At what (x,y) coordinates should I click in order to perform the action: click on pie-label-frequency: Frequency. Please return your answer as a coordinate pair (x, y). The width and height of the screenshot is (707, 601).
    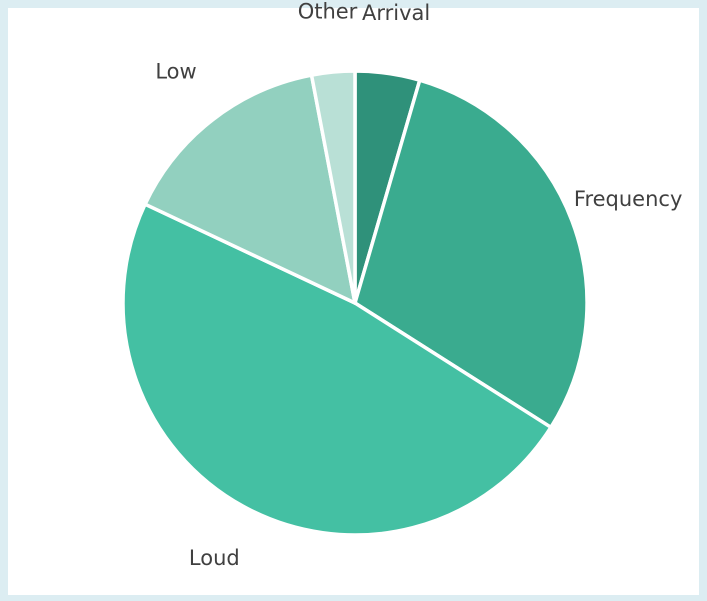
    Looking at the image, I should click on (628, 199).